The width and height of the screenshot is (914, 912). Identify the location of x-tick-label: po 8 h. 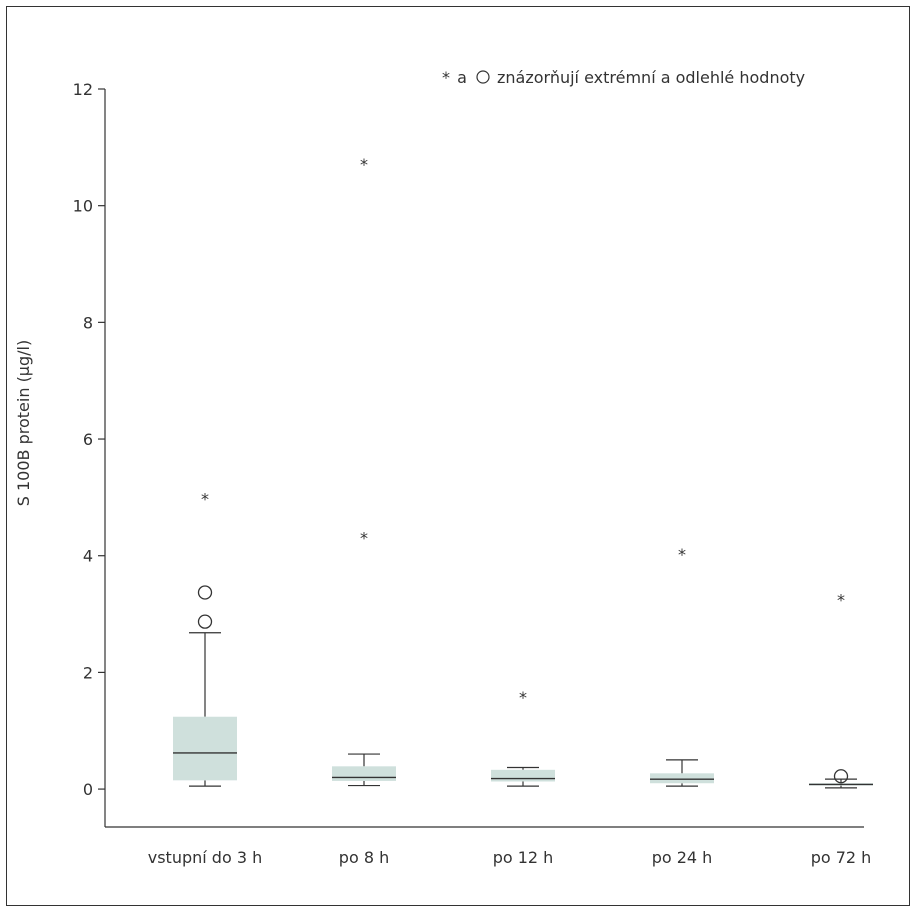
(364, 857).